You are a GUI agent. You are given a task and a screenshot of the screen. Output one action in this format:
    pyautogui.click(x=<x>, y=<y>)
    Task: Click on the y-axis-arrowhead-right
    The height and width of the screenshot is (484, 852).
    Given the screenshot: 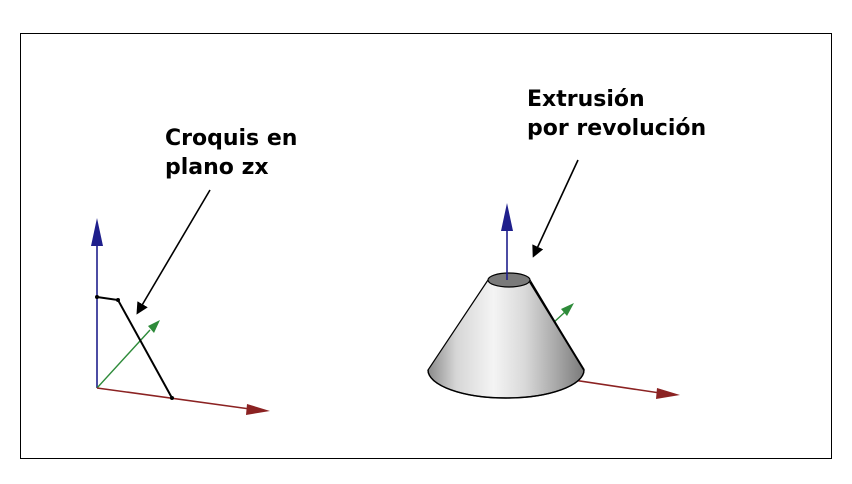 What is the action you would take?
    pyautogui.click(x=567, y=309)
    